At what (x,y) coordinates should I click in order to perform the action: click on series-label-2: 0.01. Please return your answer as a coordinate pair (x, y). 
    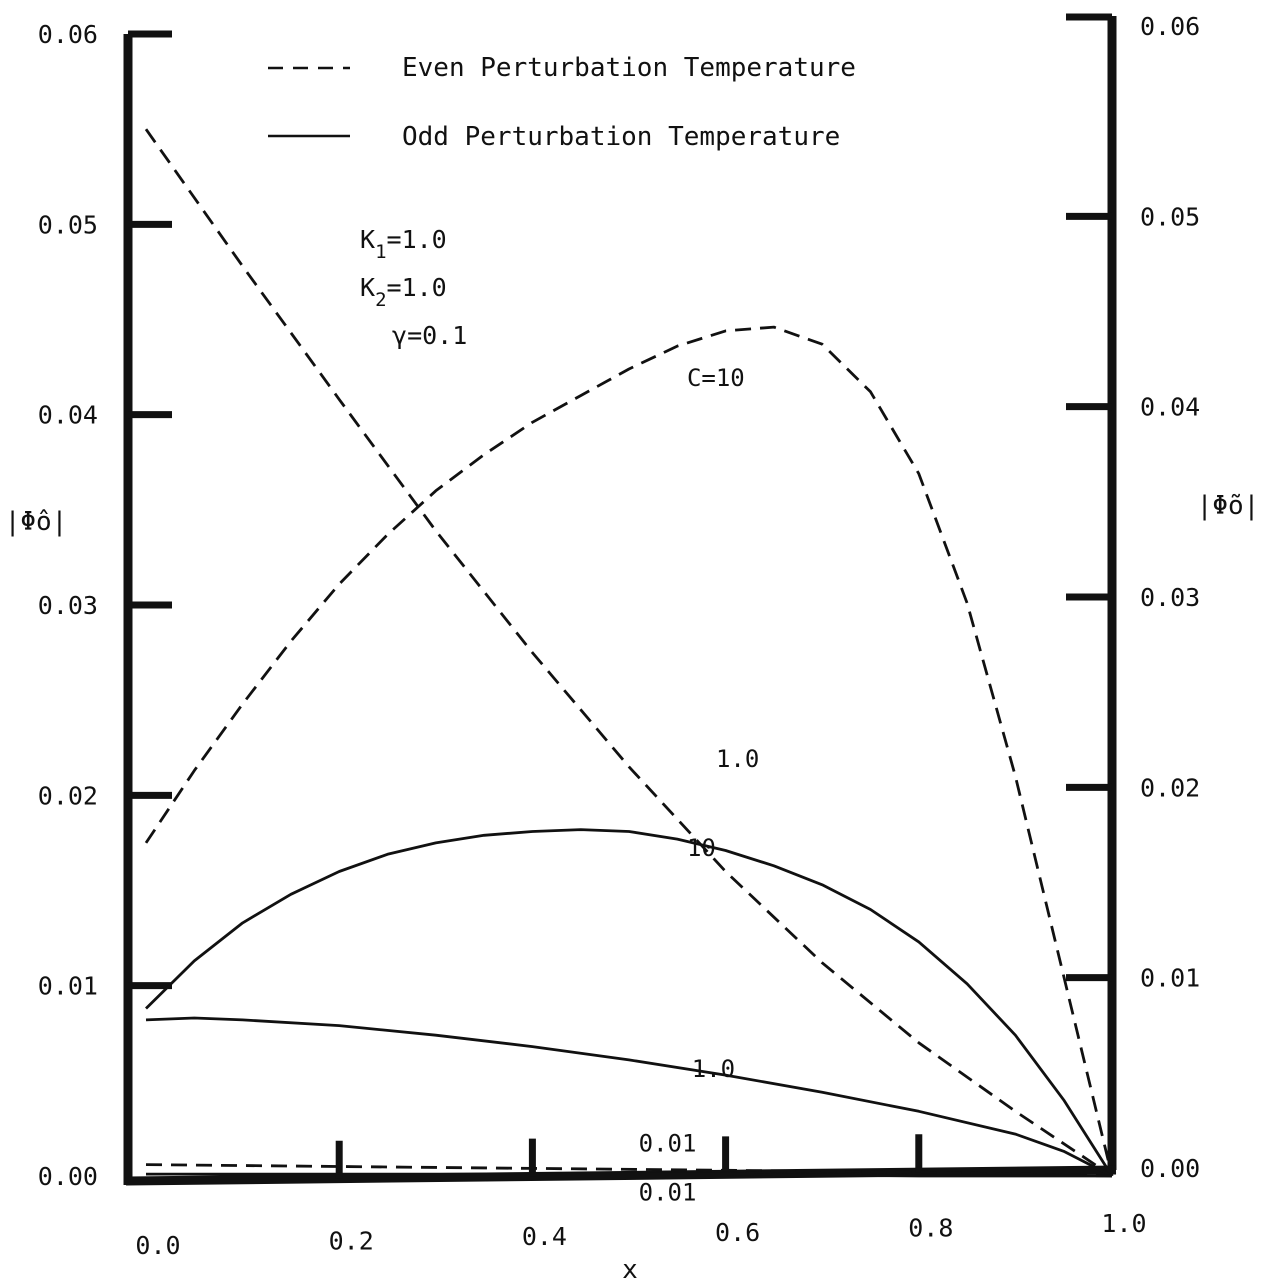
    Looking at the image, I should click on (668, 1143).